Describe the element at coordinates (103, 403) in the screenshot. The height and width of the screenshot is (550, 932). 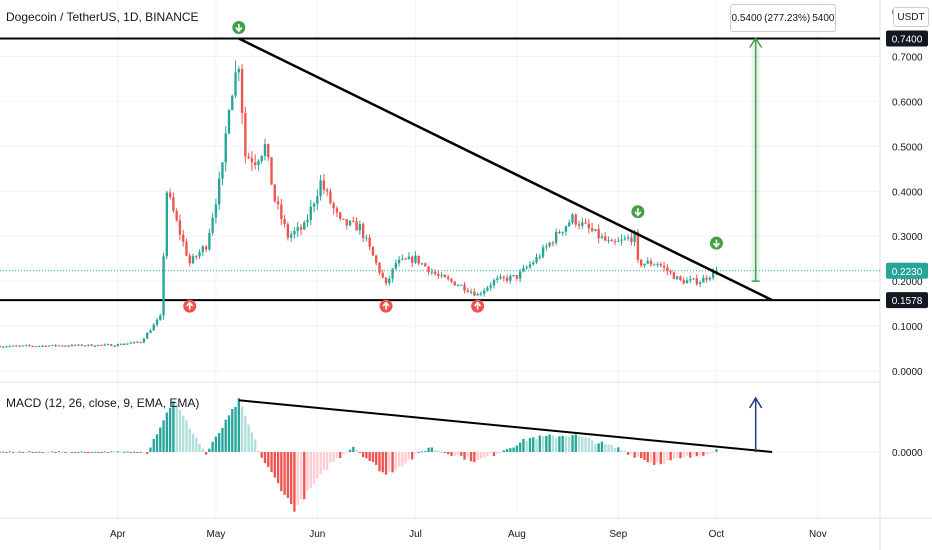
I see `macd-title: MACD (12, 26, close, 9, EMA, EMA)` at that location.